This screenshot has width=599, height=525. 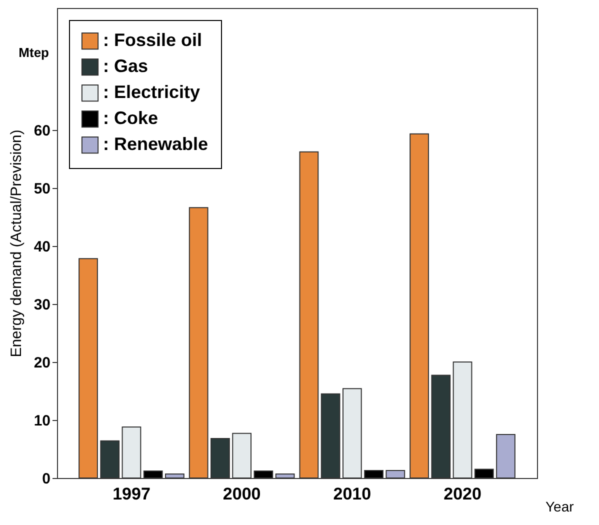 What do you see at coordinates (34, 52) in the screenshot?
I see `text: Mtep` at bounding box center [34, 52].